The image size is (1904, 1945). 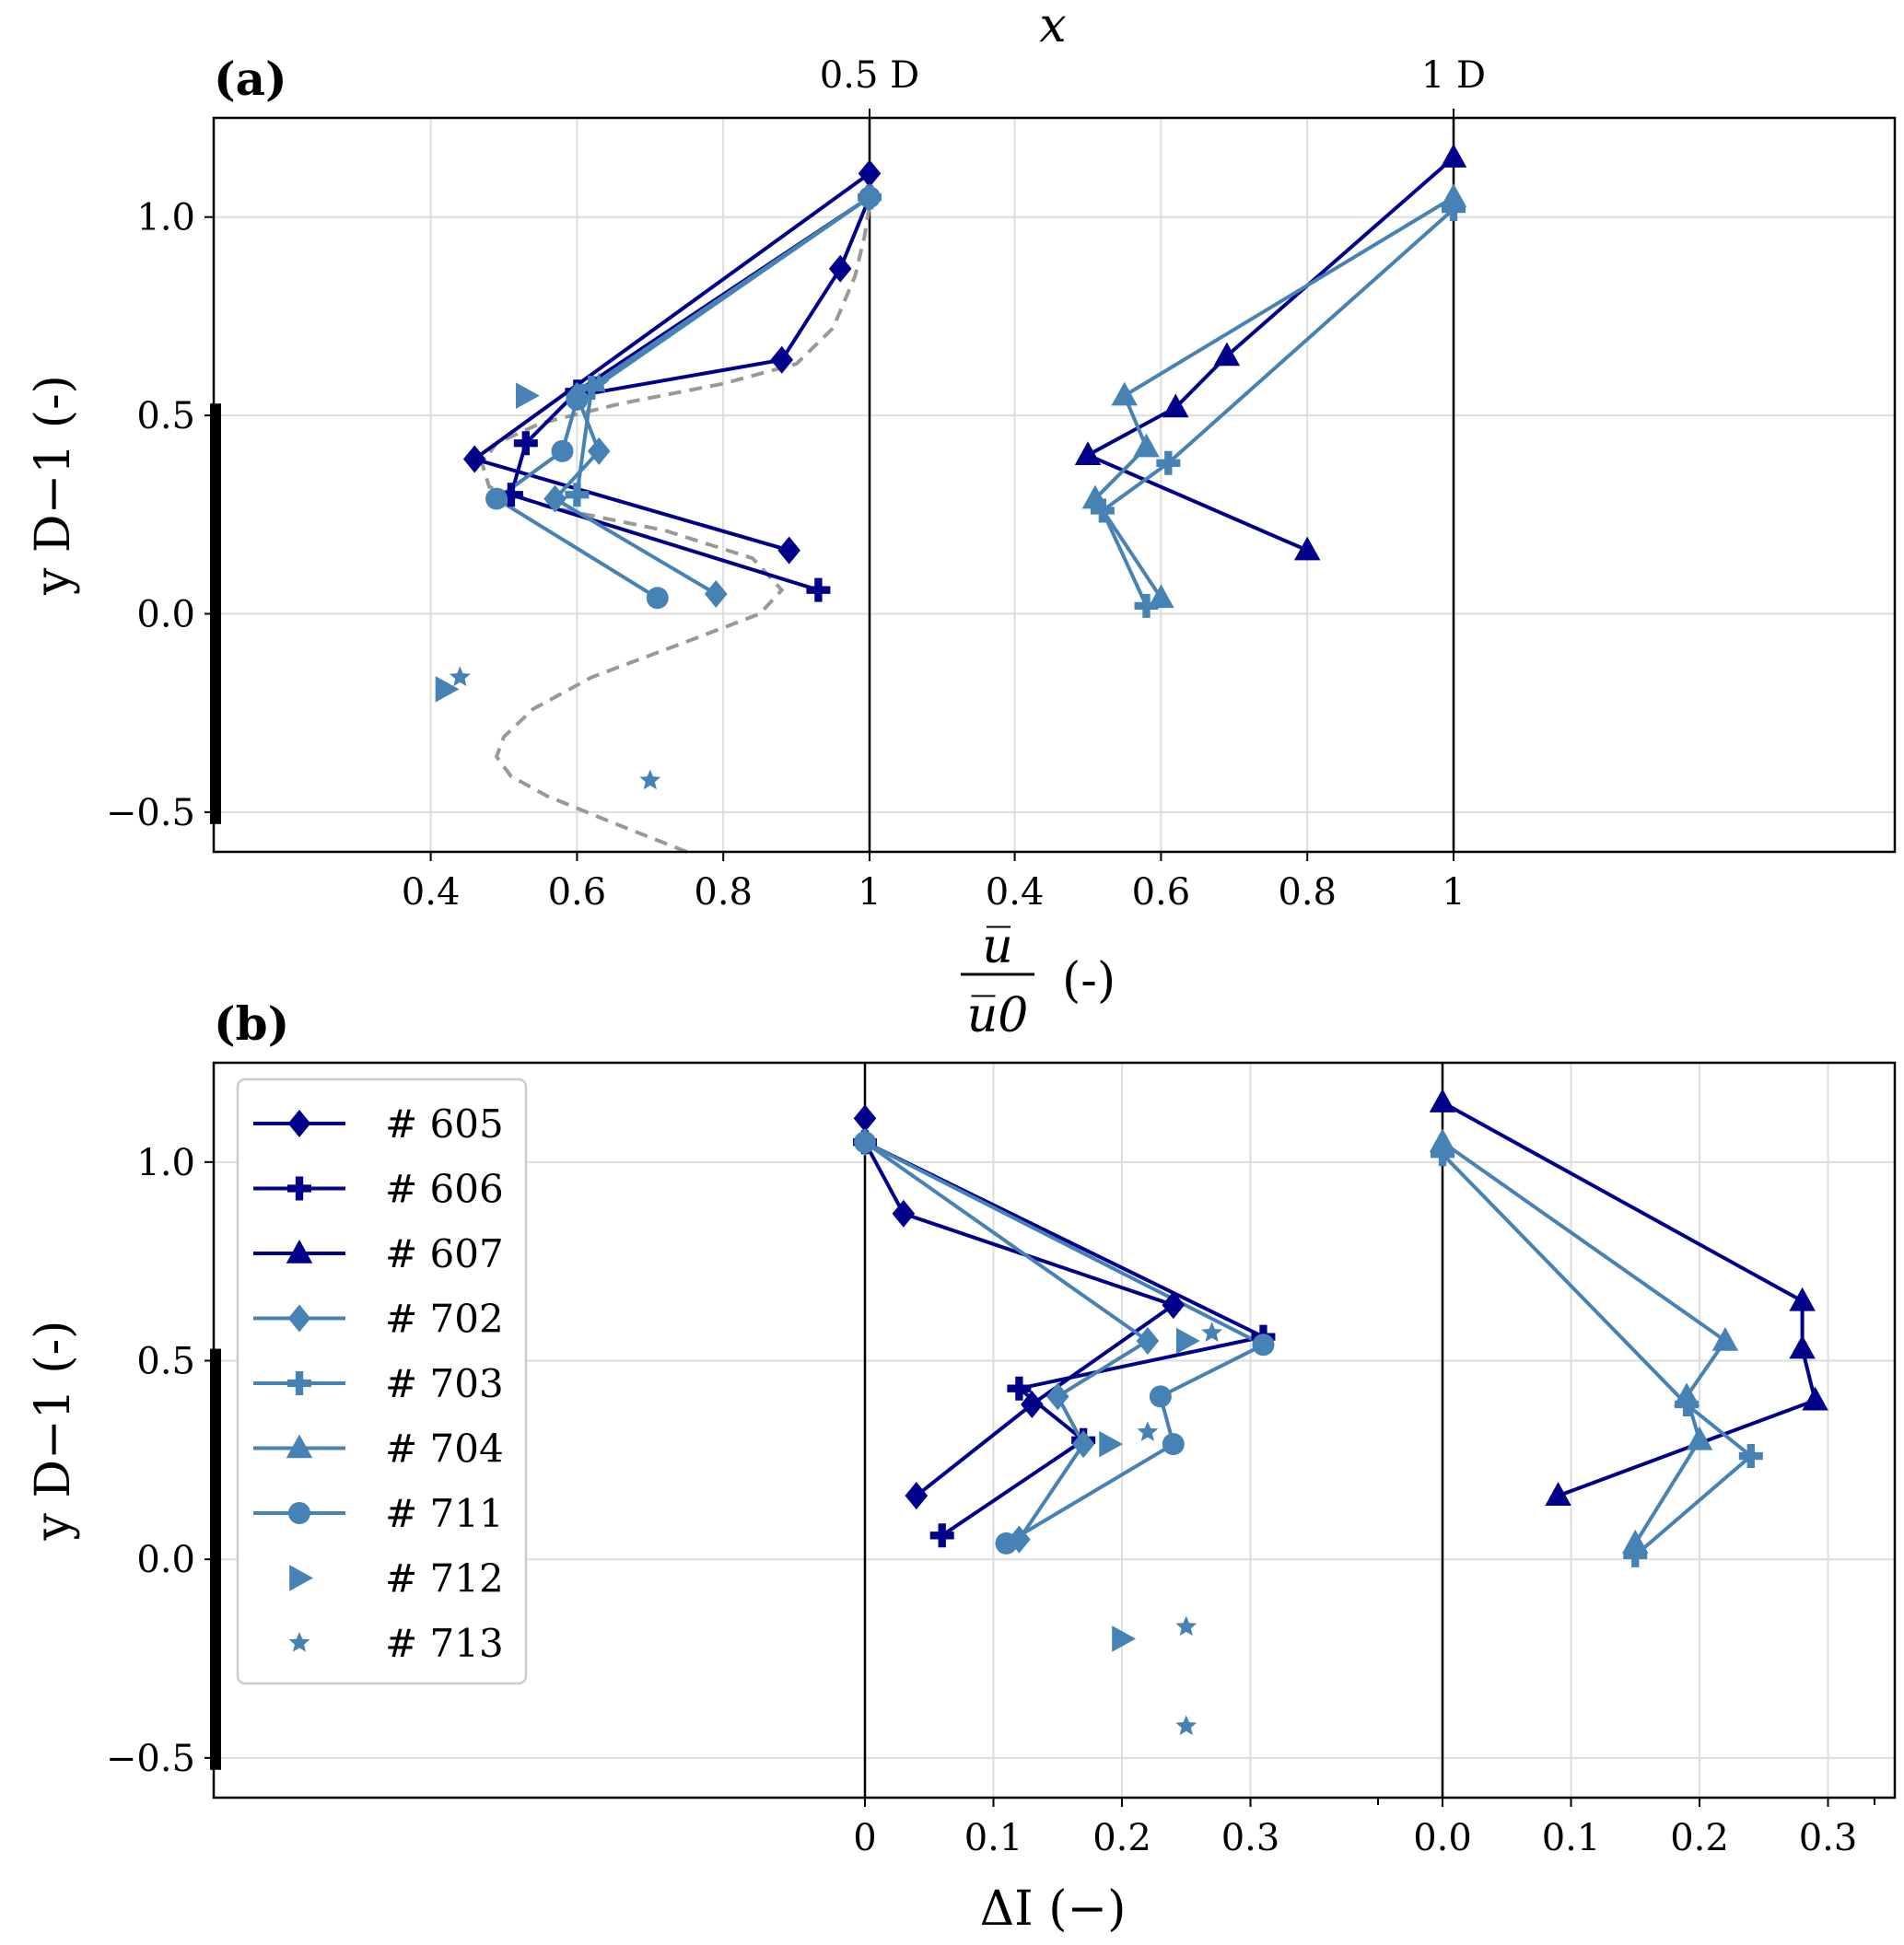 What do you see at coordinates (250, 79) in the screenshot?
I see `panel-label: (a)` at bounding box center [250, 79].